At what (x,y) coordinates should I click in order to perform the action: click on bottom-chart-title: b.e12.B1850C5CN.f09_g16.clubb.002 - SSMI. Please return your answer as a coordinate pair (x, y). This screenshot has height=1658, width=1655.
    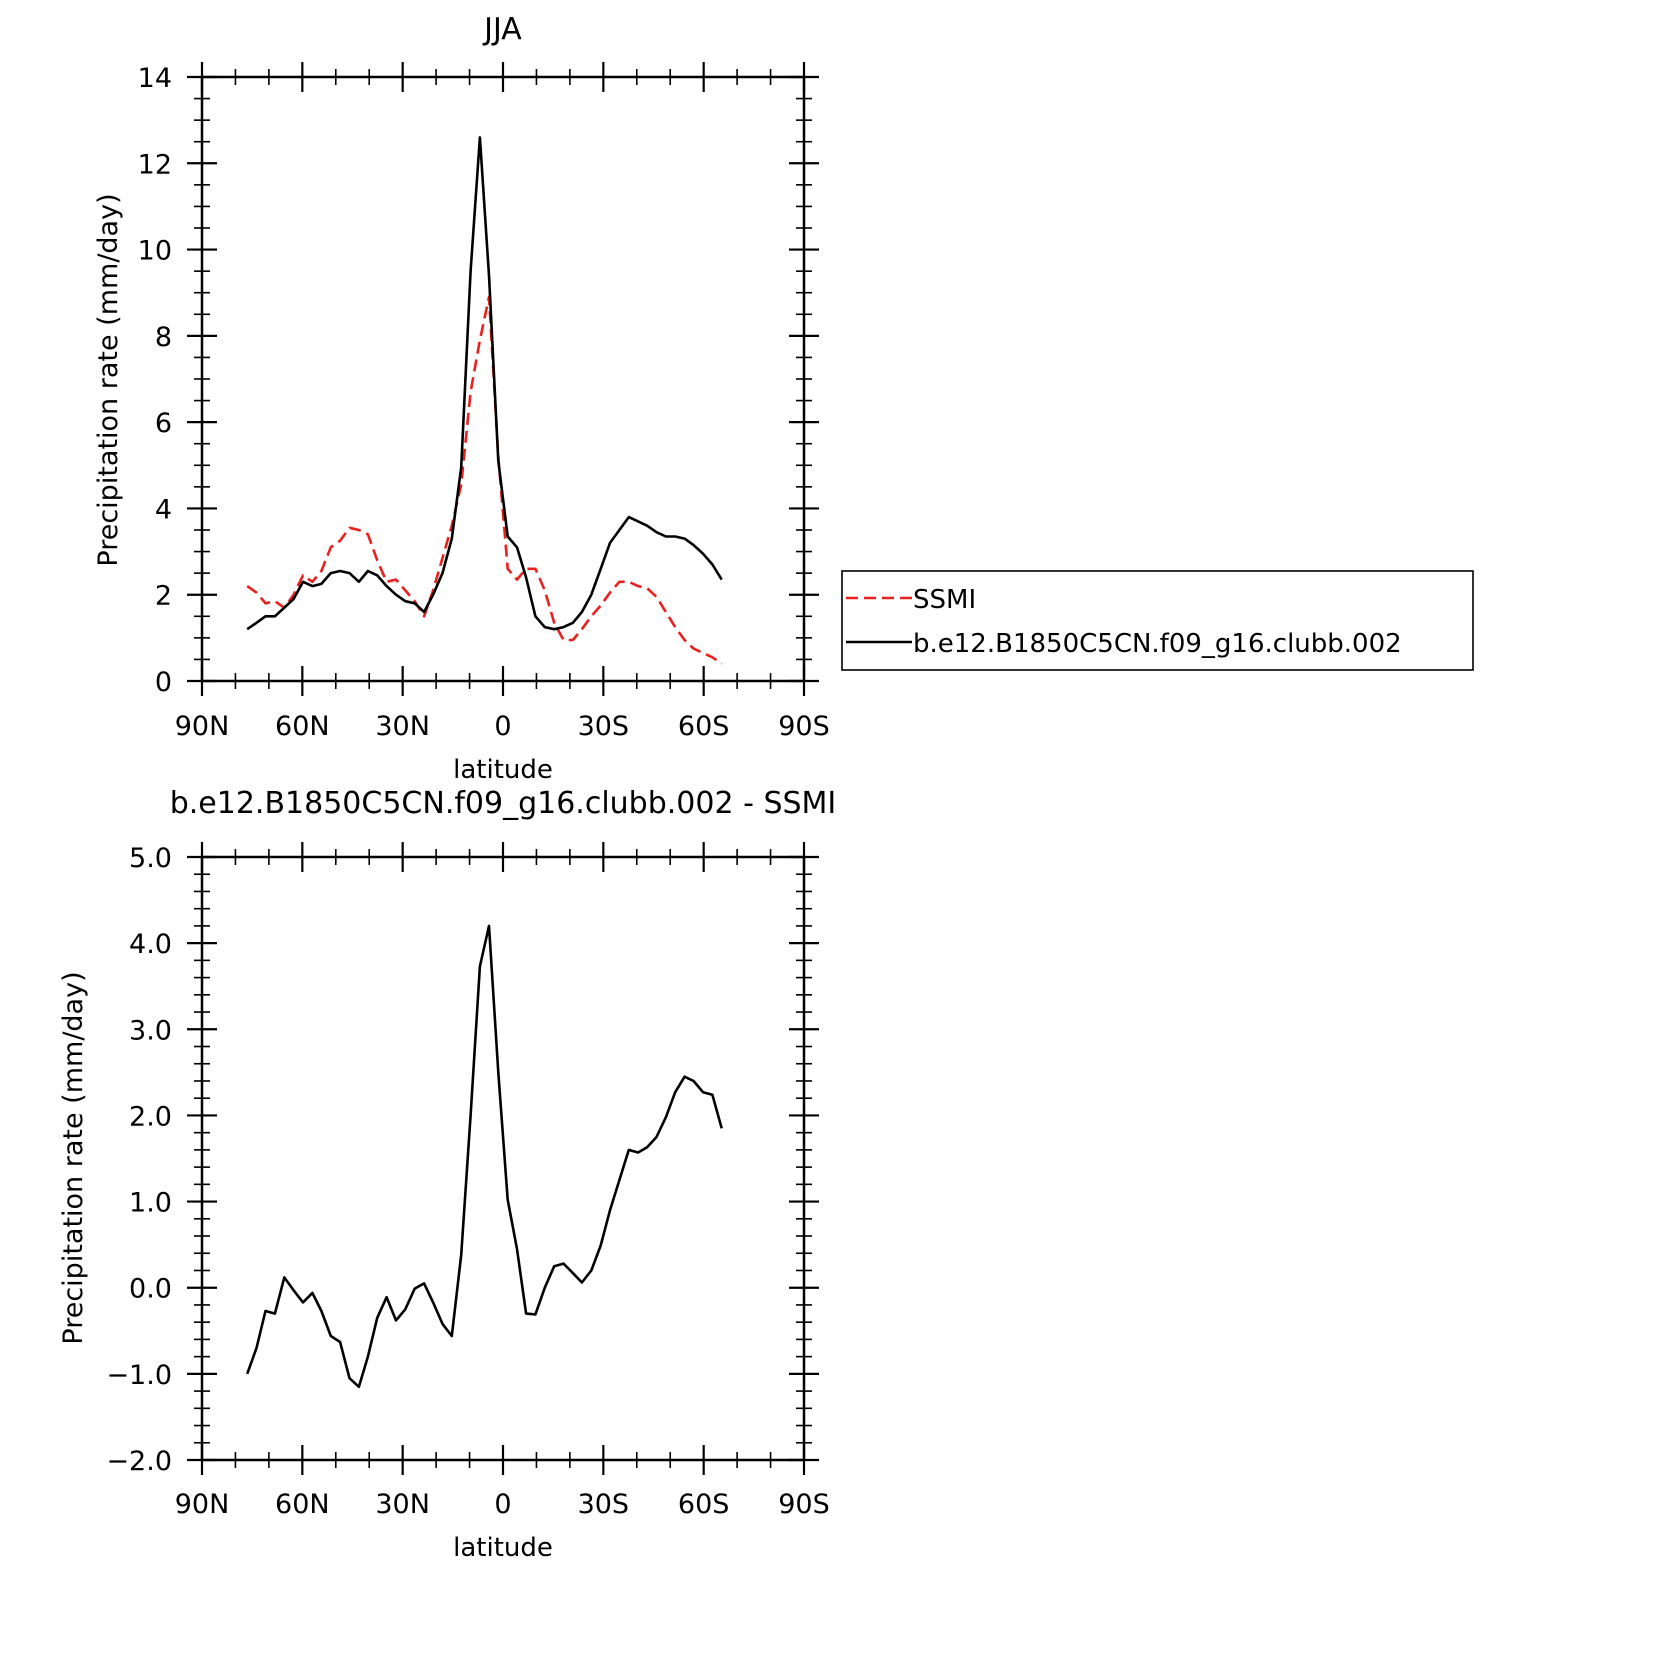
    Looking at the image, I should click on (503, 803).